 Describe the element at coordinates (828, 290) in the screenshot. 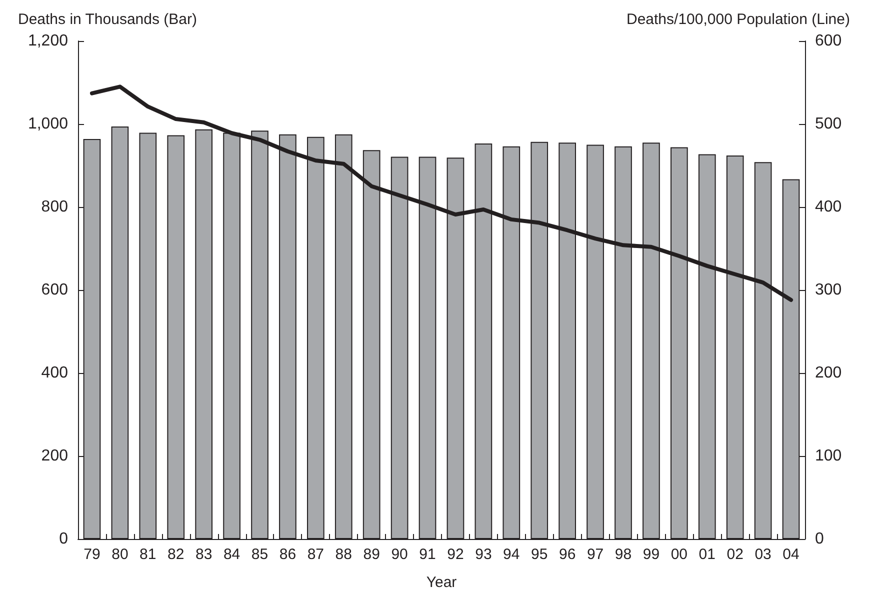

I see `y2-tick-label: 300` at that location.